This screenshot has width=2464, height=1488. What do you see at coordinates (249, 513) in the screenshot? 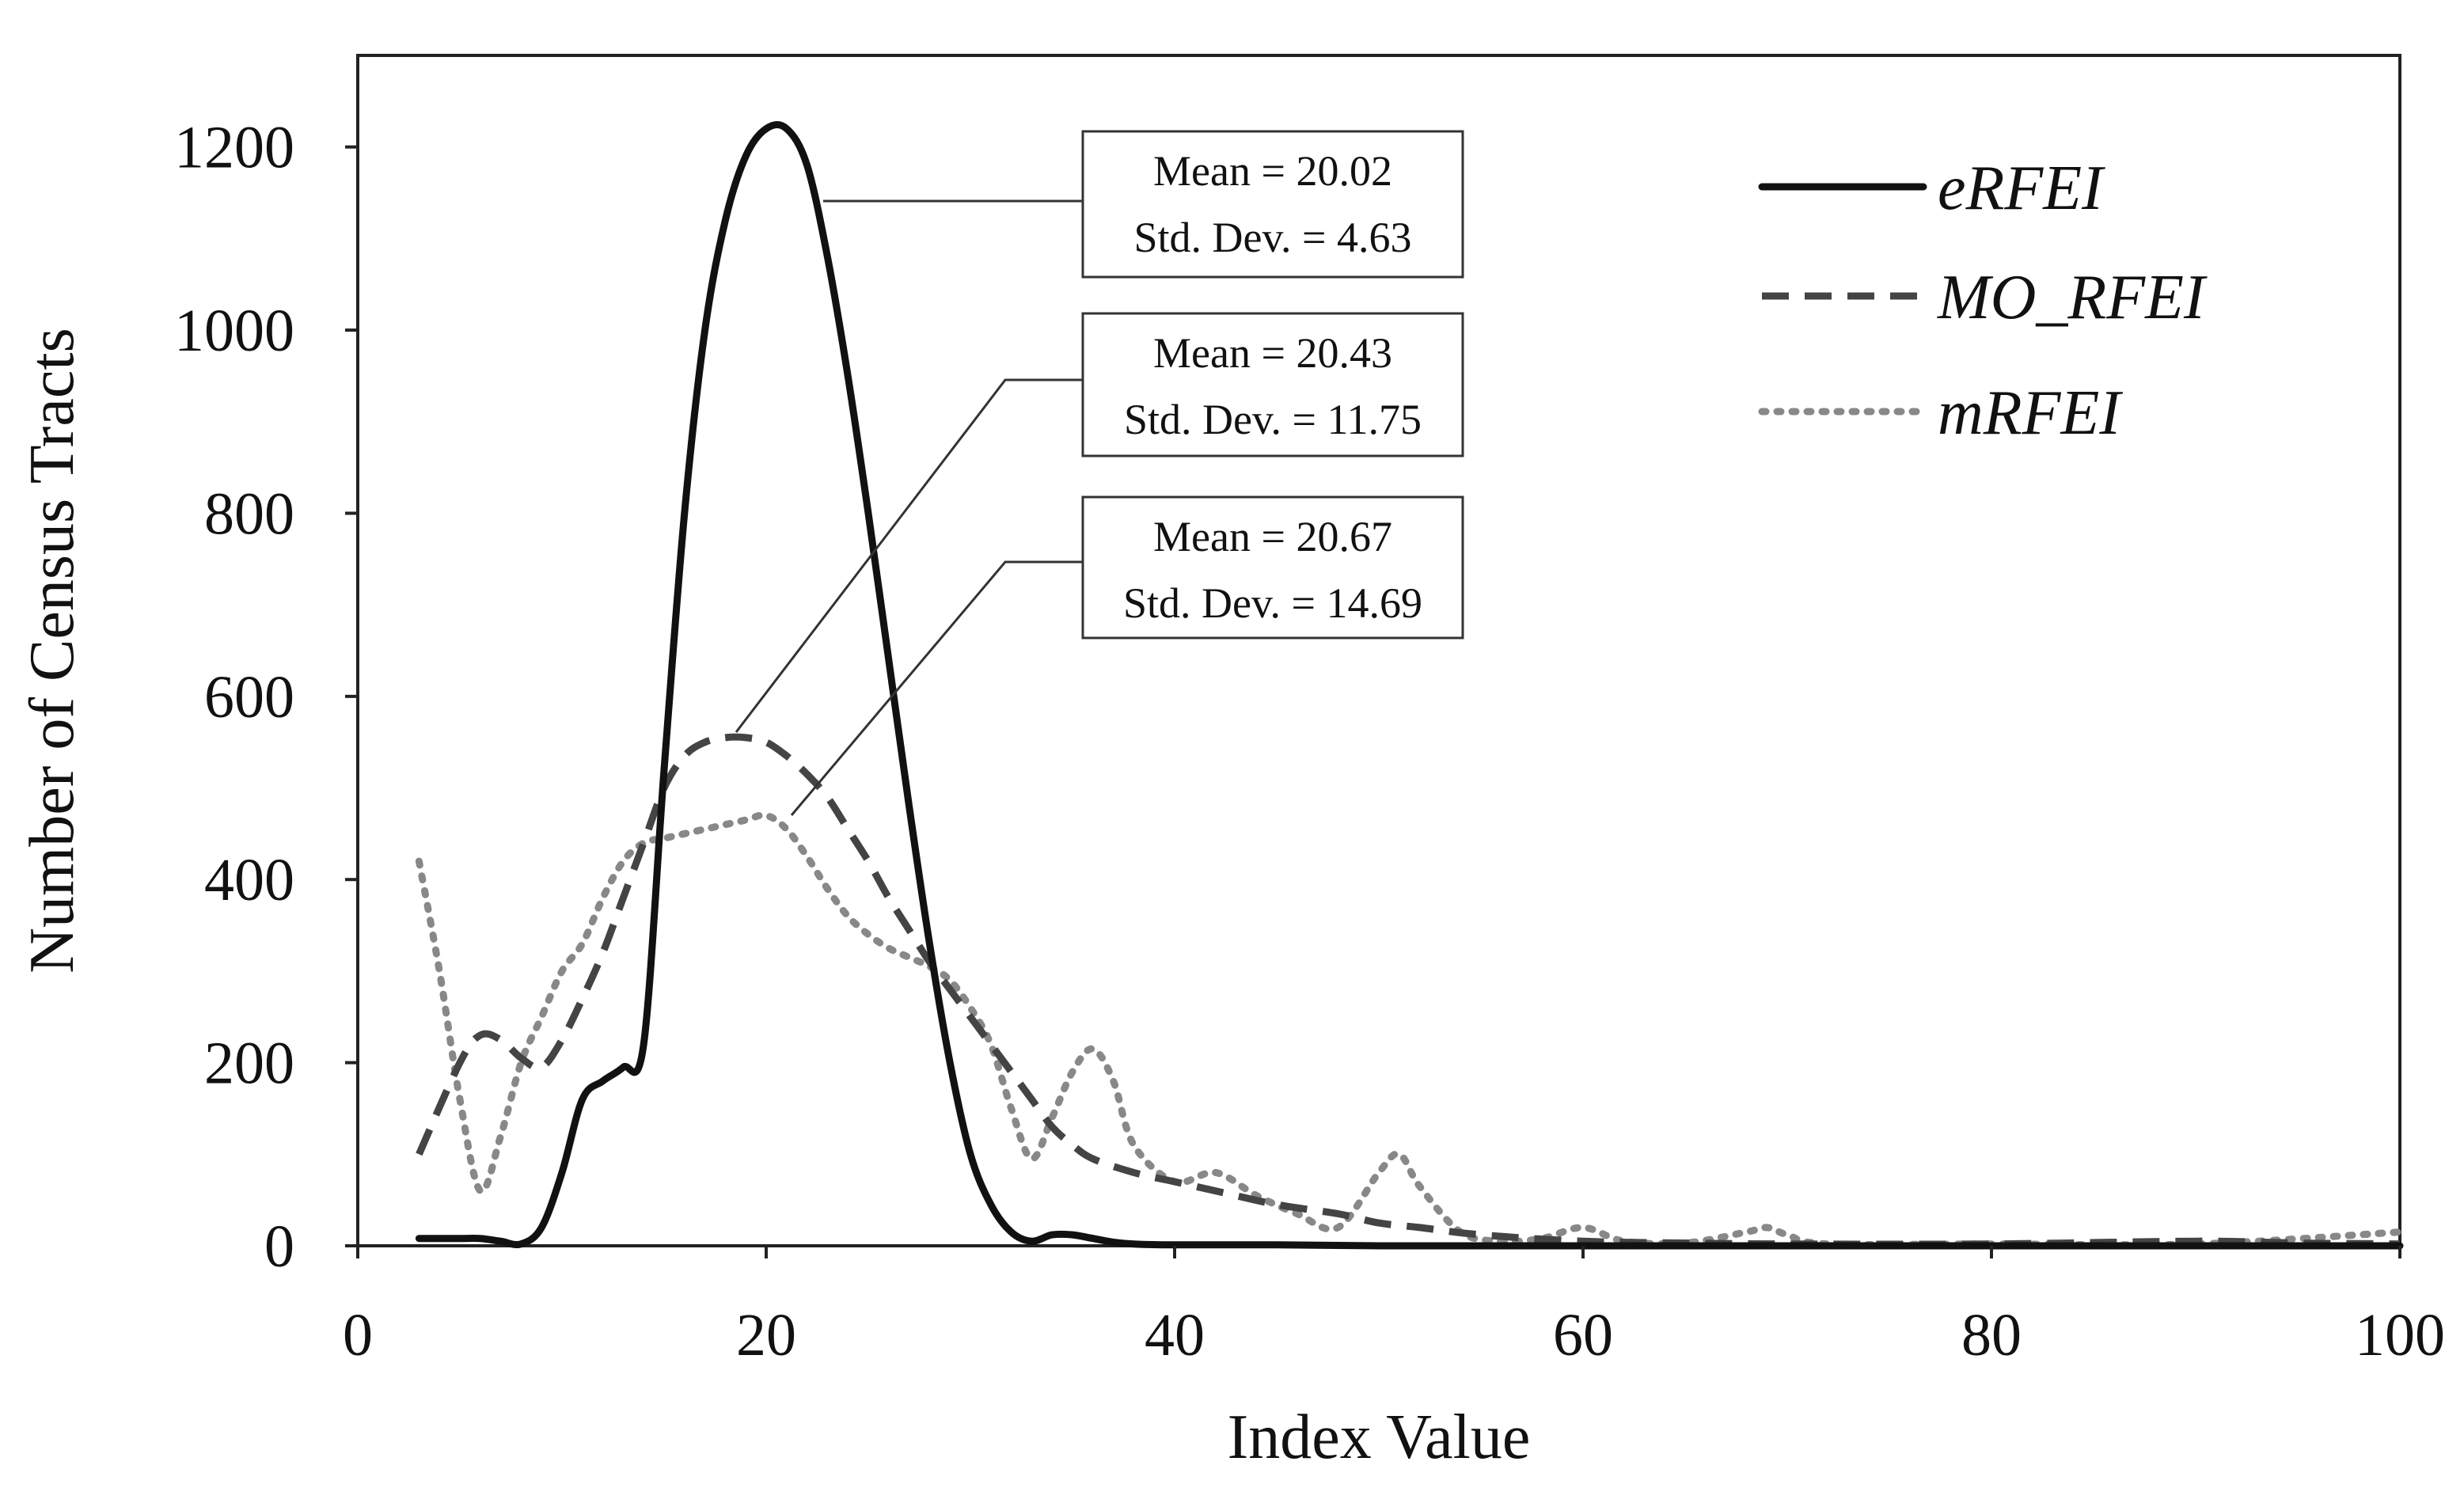
I see `y-tick-label: 800` at bounding box center [249, 513].